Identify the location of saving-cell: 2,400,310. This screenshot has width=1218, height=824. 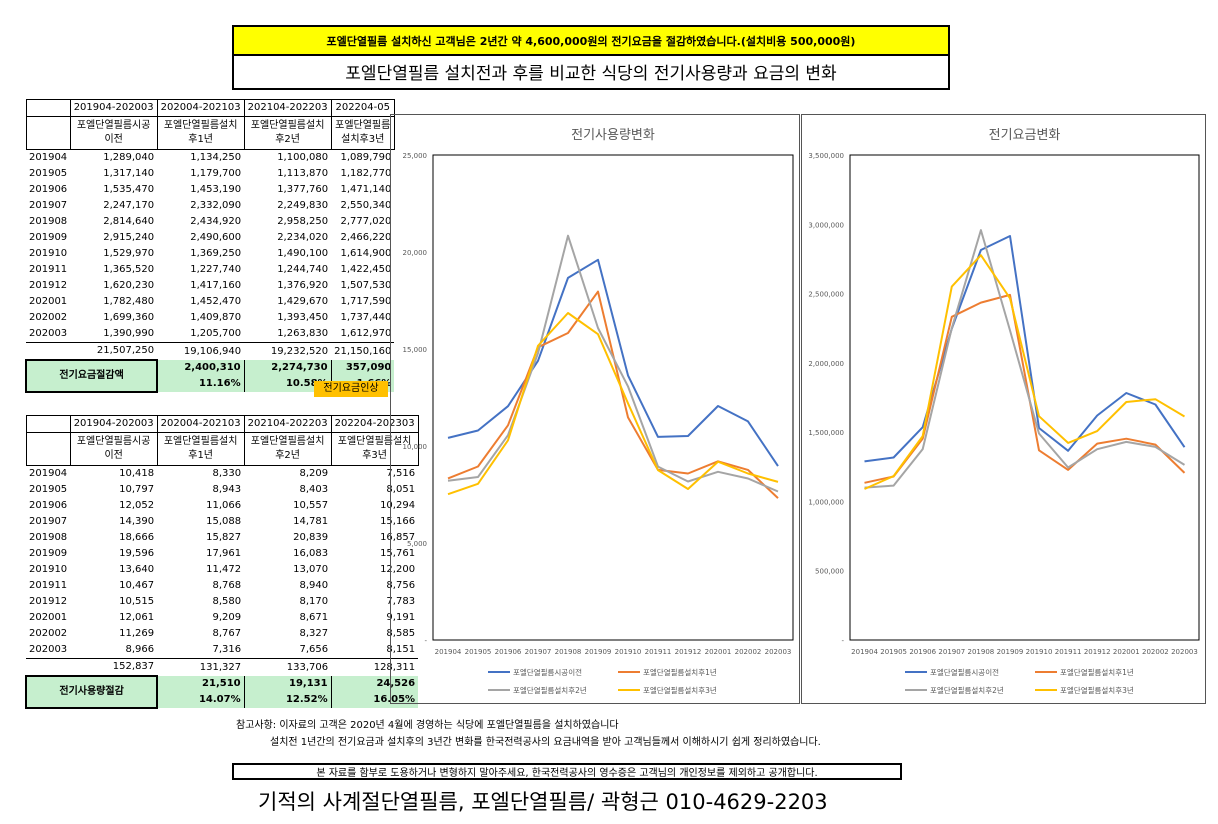
(200, 368).